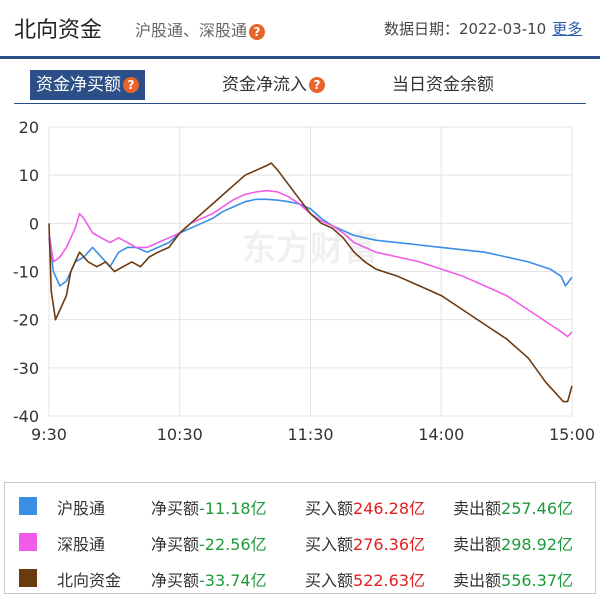  What do you see at coordinates (34, 223) in the screenshot?
I see `y-tick-label: 0` at bounding box center [34, 223].